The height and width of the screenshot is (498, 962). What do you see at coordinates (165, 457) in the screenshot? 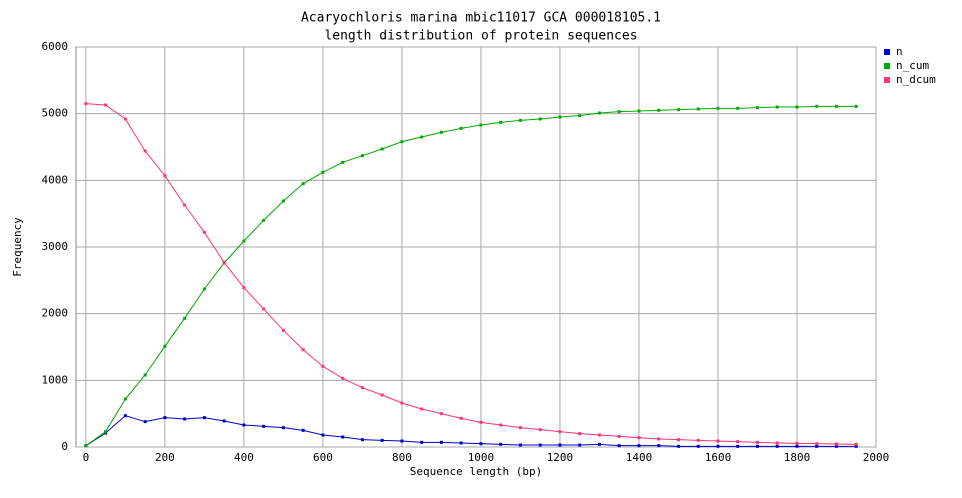
I see `x-tick-label: 200` at bounding box center [165, 457].